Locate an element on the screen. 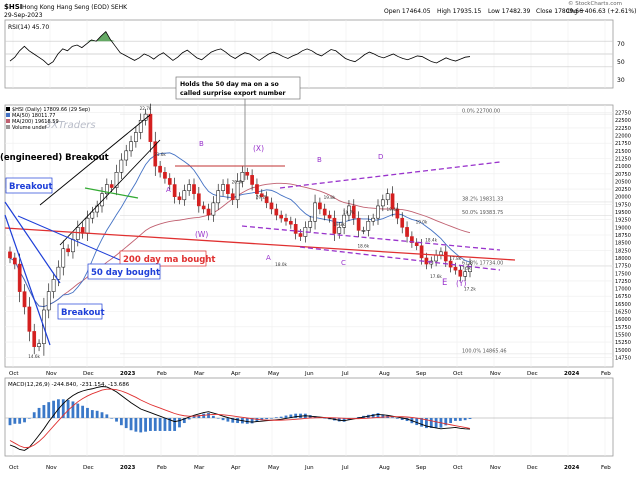 The width and height of the screenshot is (639, 478). rsi-series is located at coordinates (240, 48).